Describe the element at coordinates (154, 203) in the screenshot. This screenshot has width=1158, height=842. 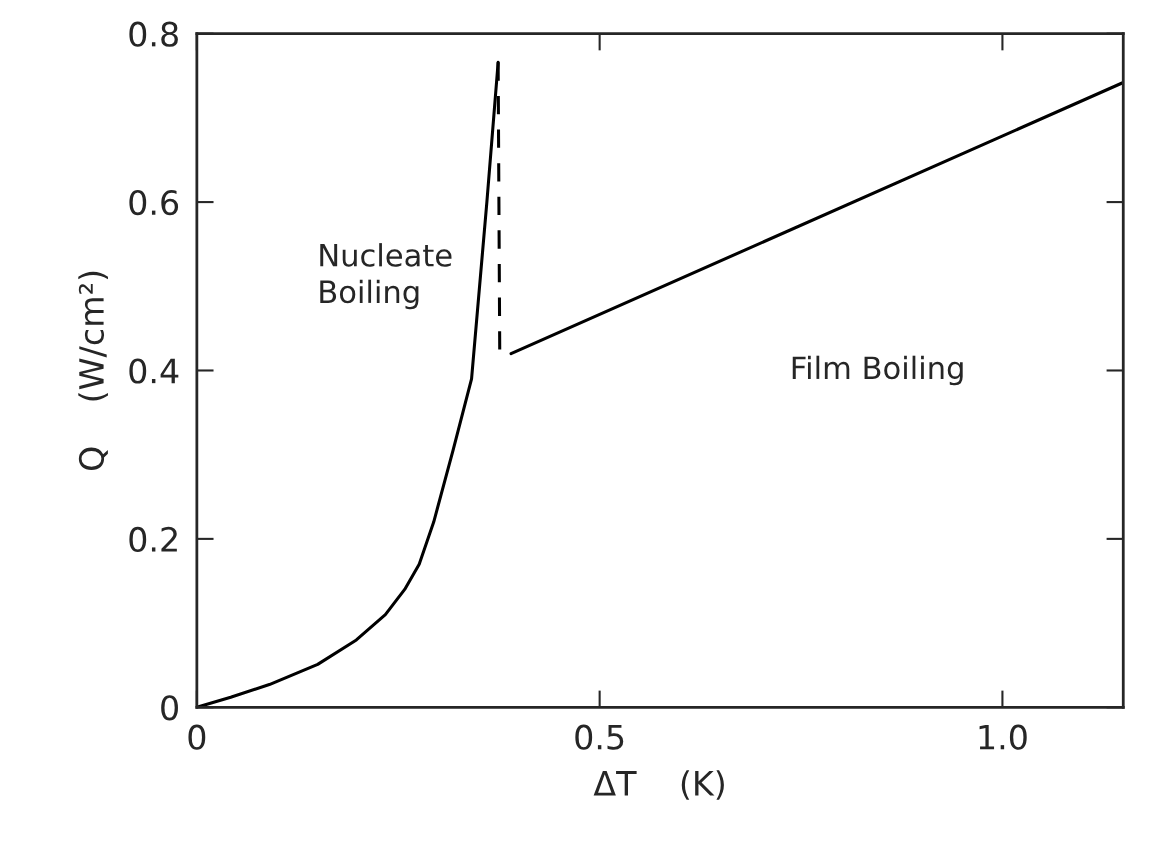
I see `y-tick-label: 0.6` at that location.